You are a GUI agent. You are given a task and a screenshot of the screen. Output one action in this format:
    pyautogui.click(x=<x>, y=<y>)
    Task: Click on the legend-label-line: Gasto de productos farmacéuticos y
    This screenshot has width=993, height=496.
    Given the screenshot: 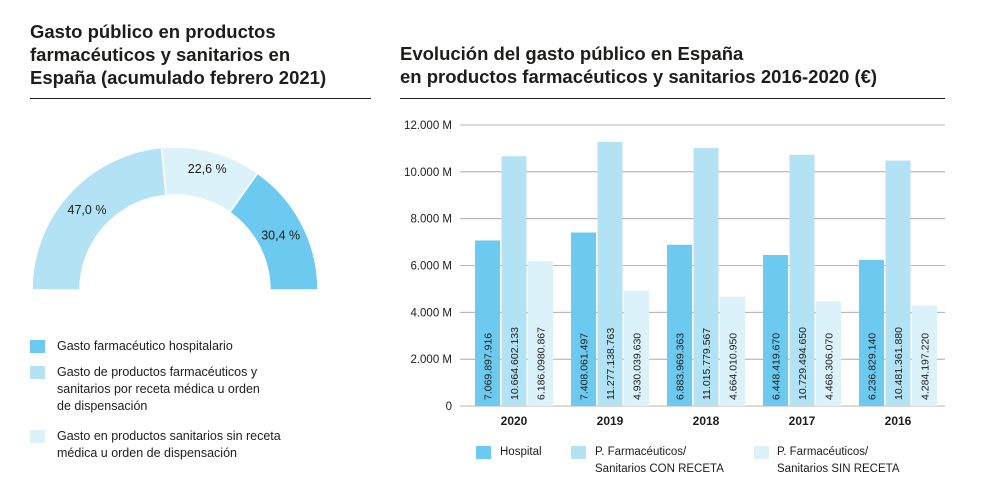 What is the action you would take?
    pyautogui.click(x=157, y=372)
    